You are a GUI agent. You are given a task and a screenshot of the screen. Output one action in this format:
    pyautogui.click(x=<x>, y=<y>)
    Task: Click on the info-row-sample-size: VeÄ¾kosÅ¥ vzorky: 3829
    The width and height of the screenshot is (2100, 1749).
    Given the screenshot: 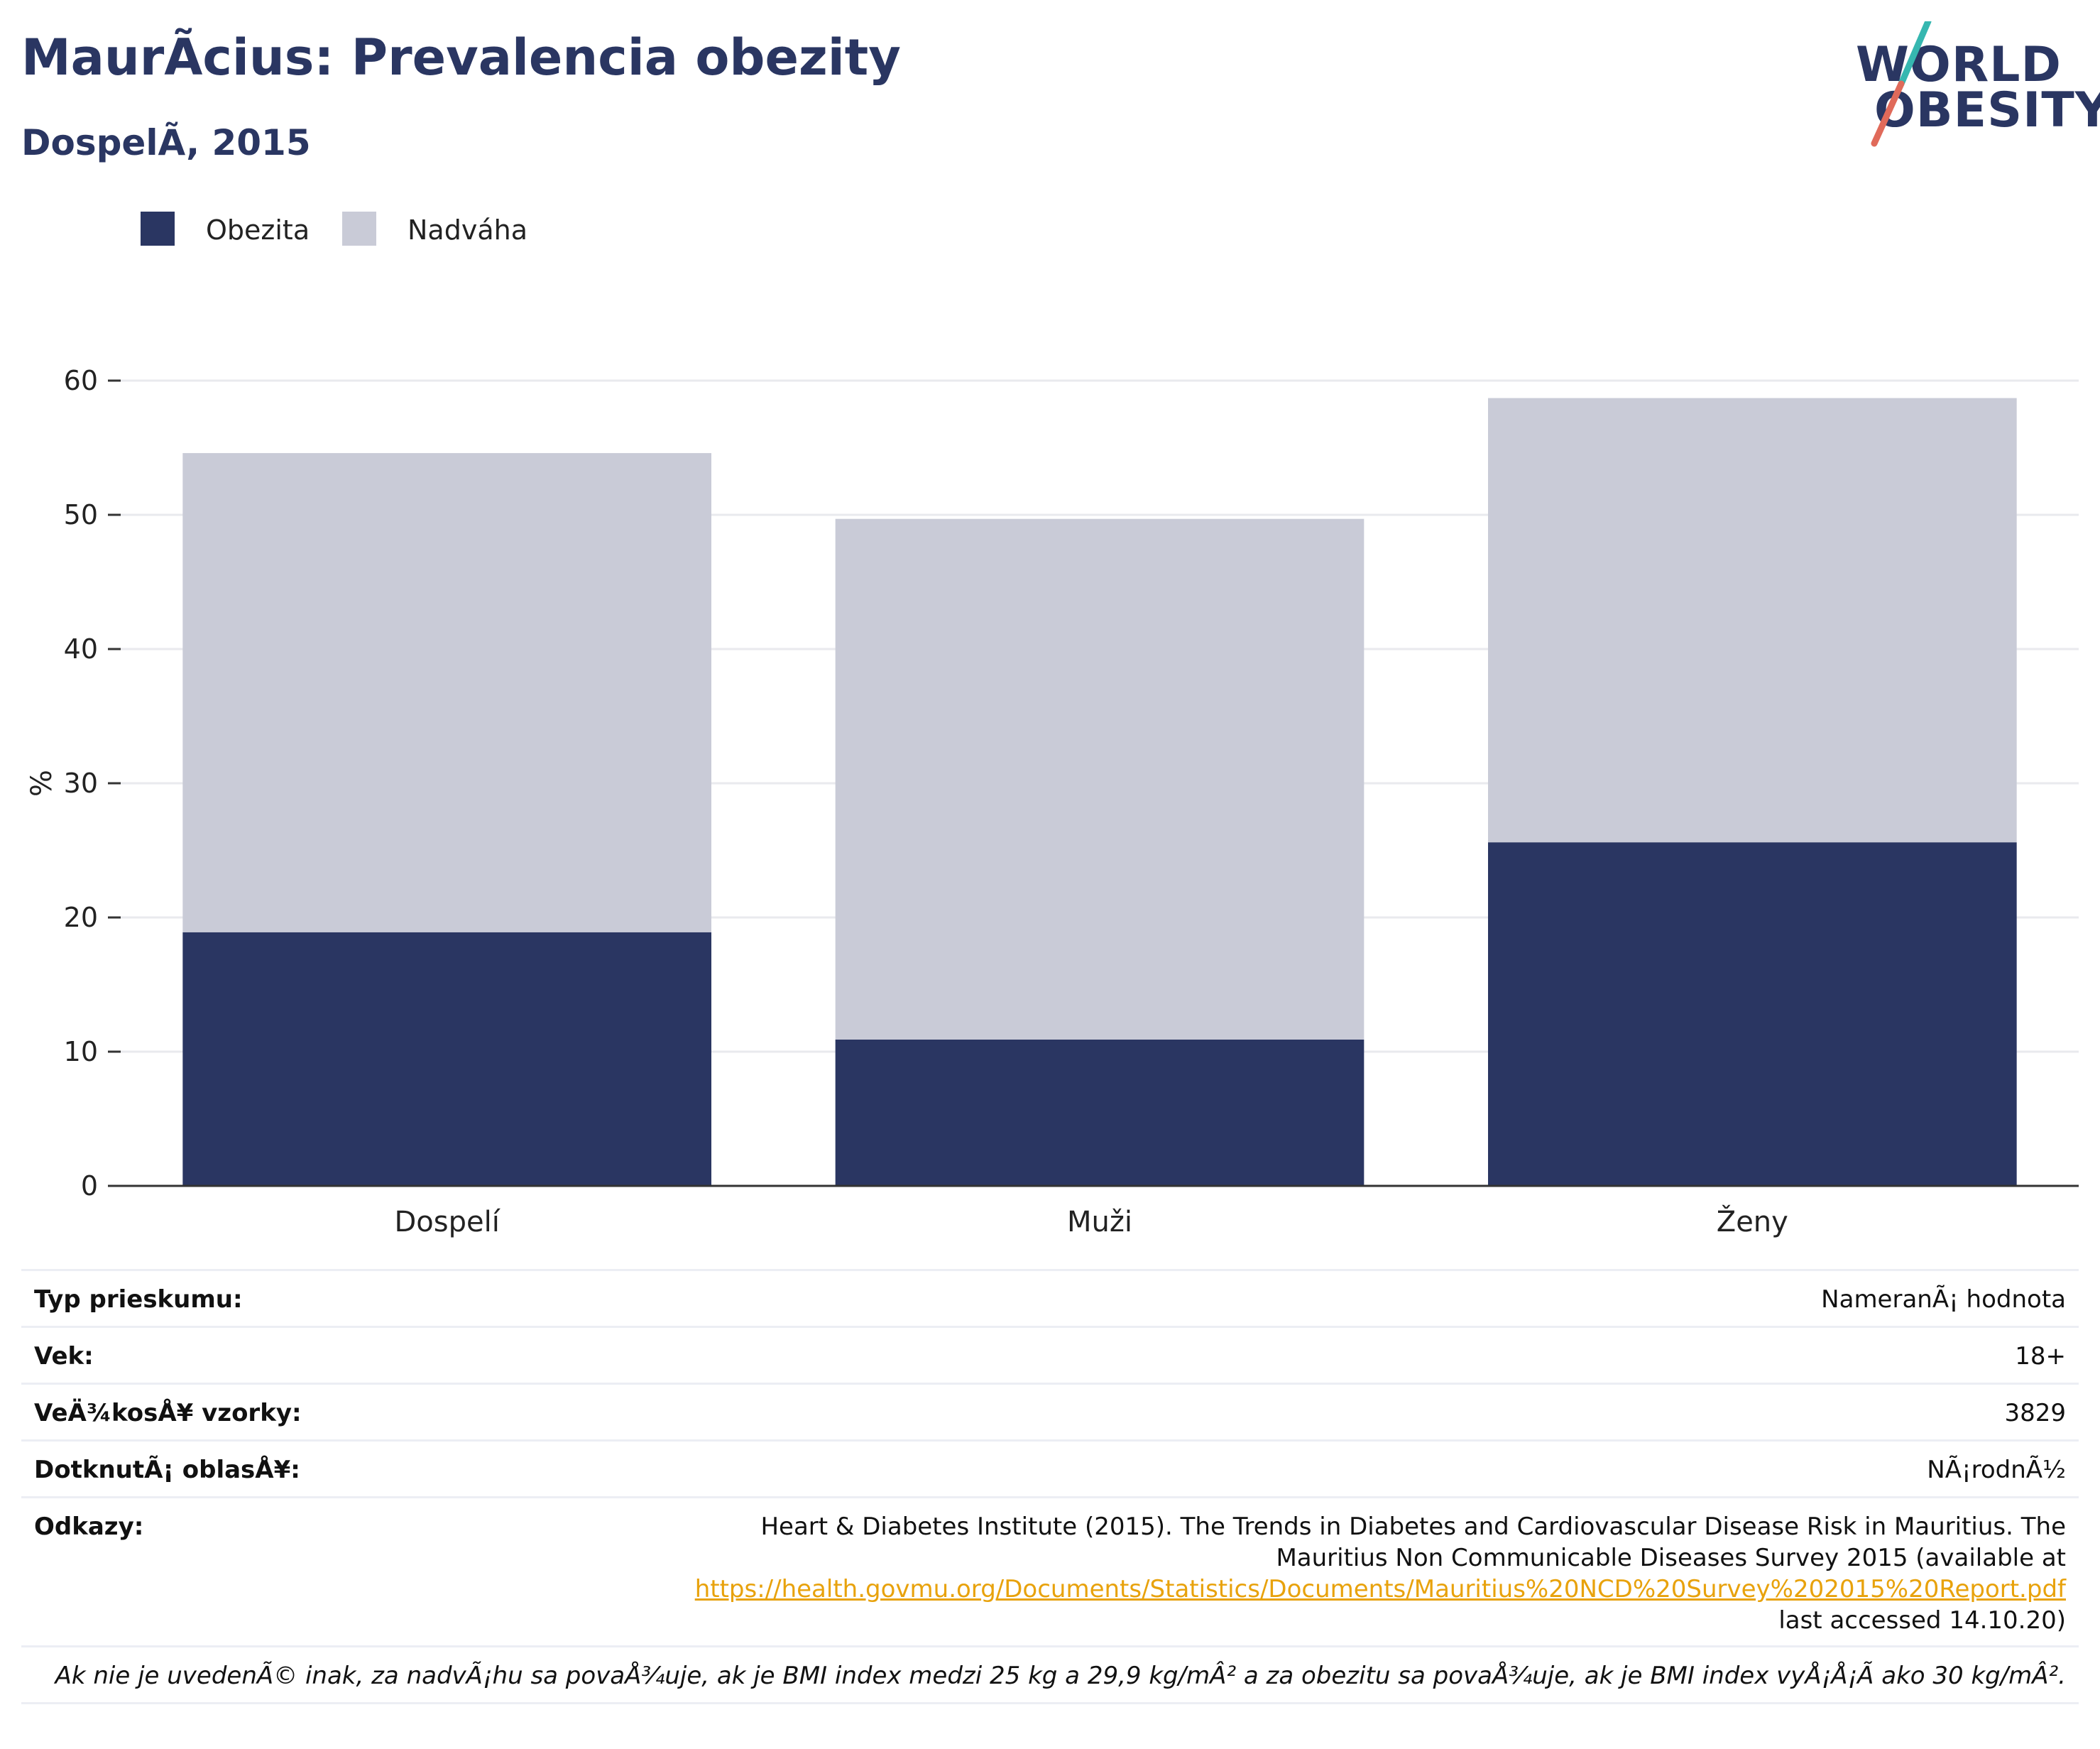 What is the action you would take?
    pyautogui.click(x=1050, y=1413)
    